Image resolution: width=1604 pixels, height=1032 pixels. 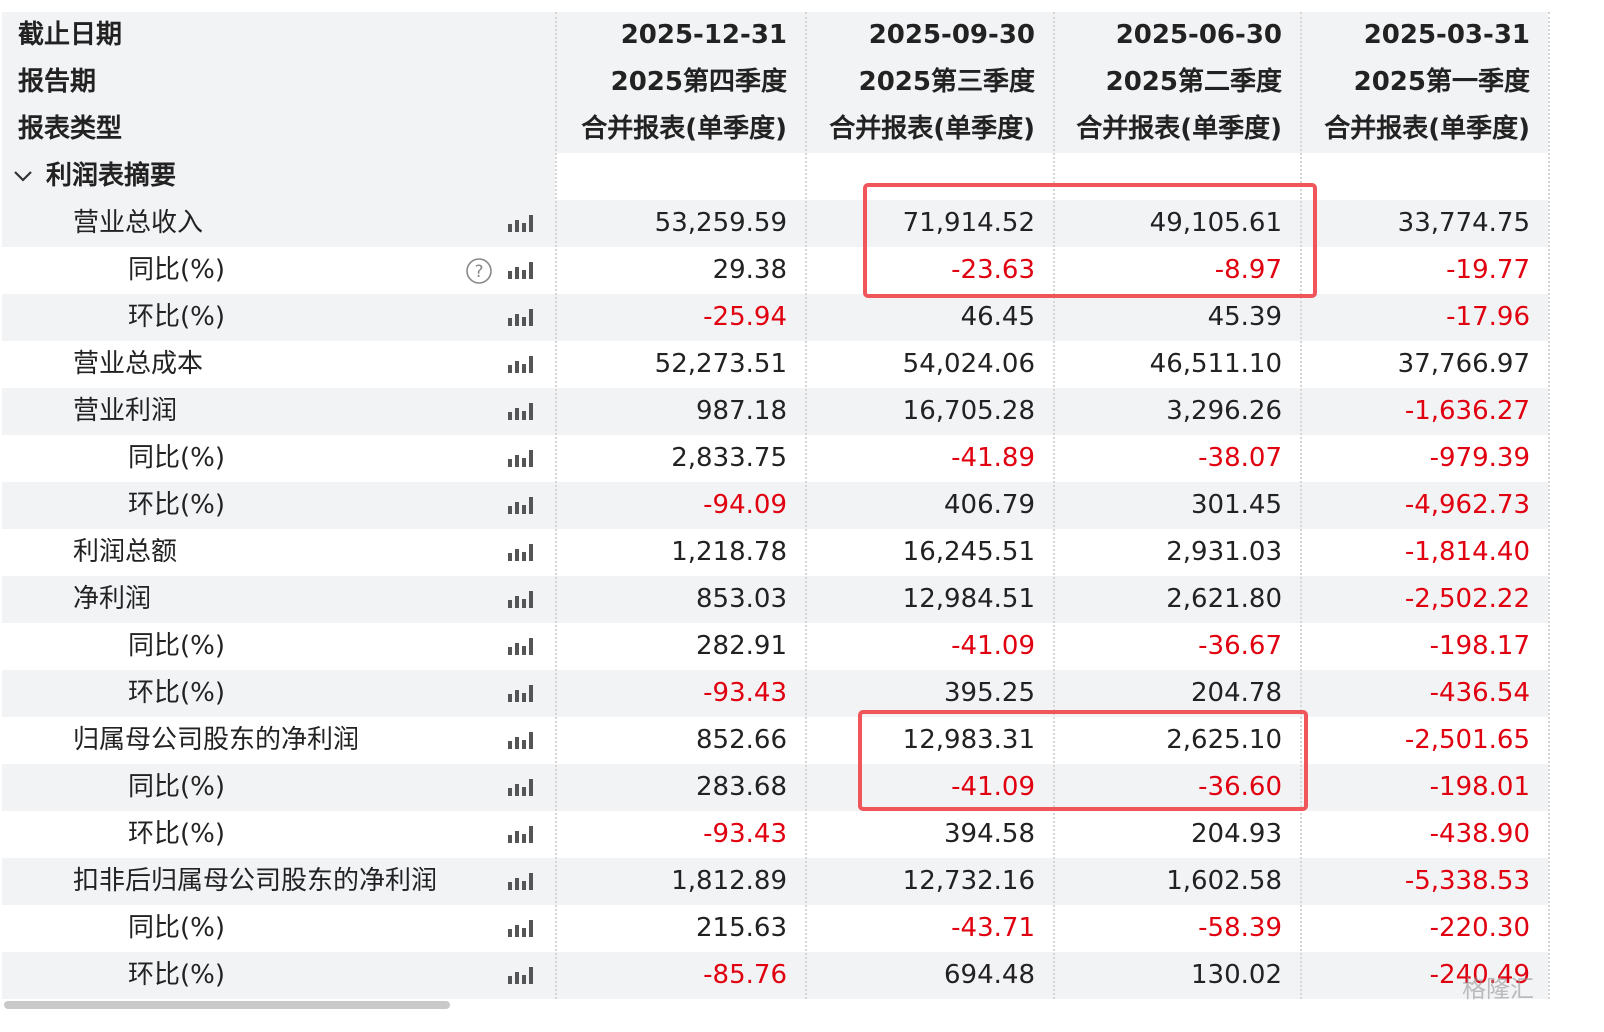 I want to click on value-cell: 3,296.26, so click(x=1224, y=411).